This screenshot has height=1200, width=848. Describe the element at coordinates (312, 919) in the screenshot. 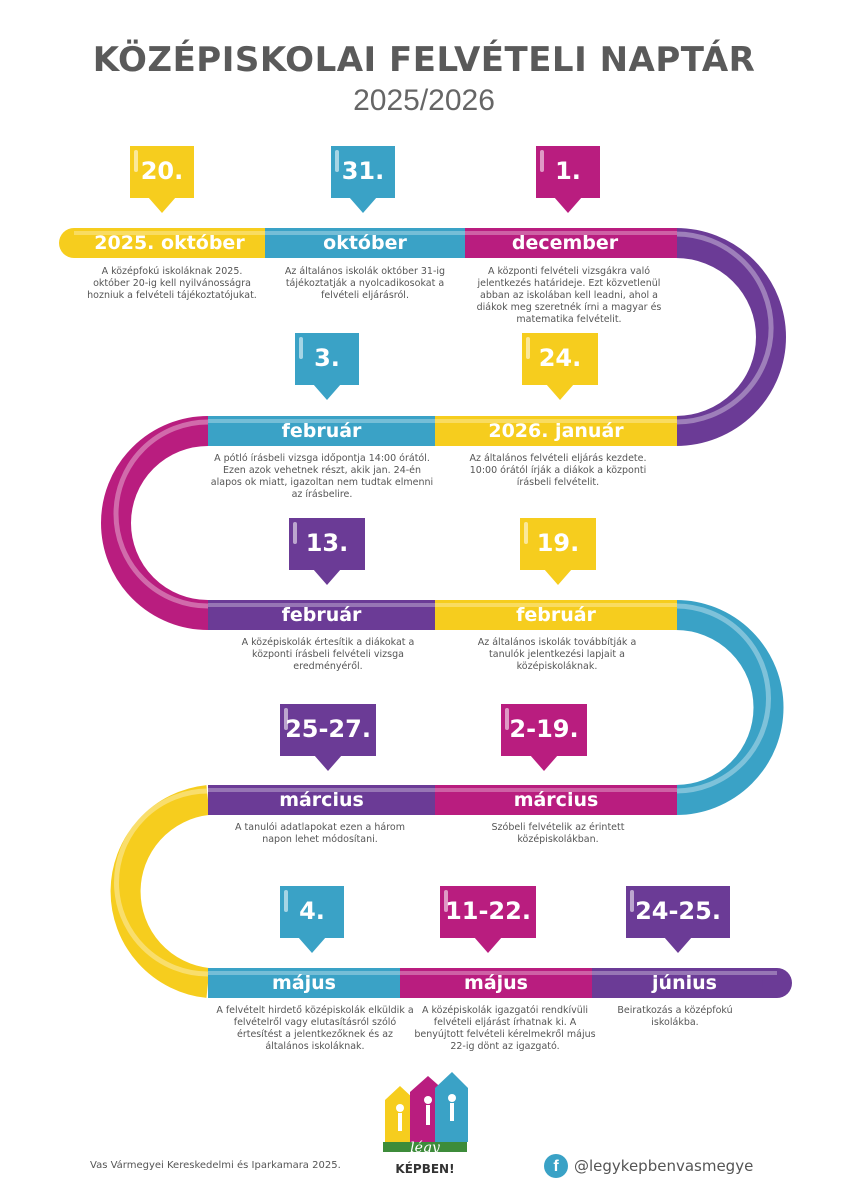

I see `date-bubble: 4.` at that location.